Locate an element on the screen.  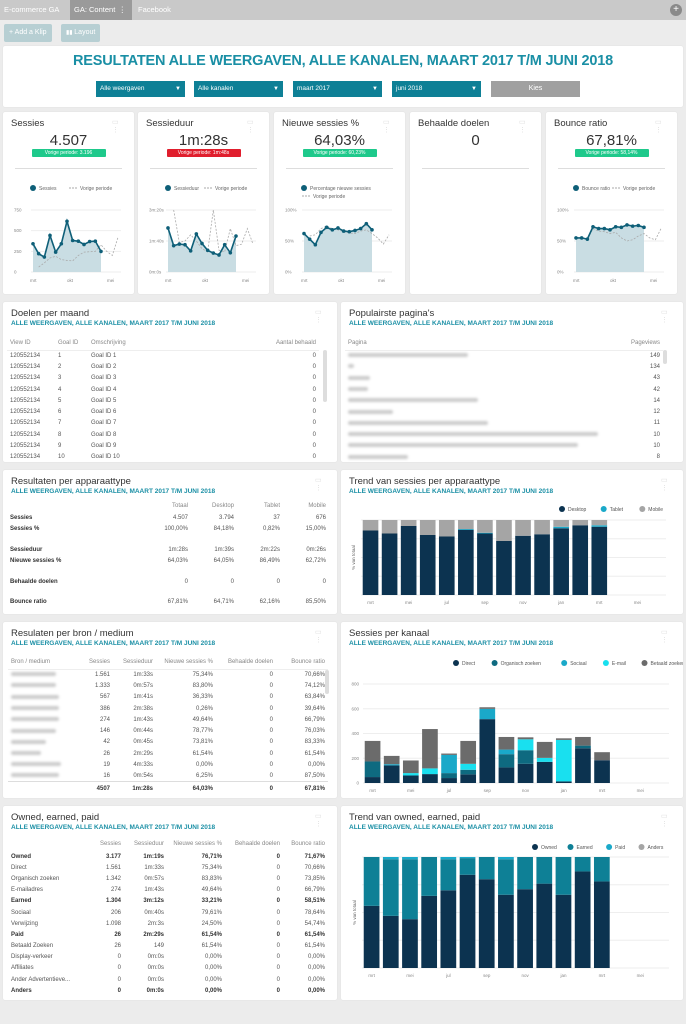
table-row: Betaald Zoeken 26 149 61,54% 0 61,54% is located at coordinates (168, 946).